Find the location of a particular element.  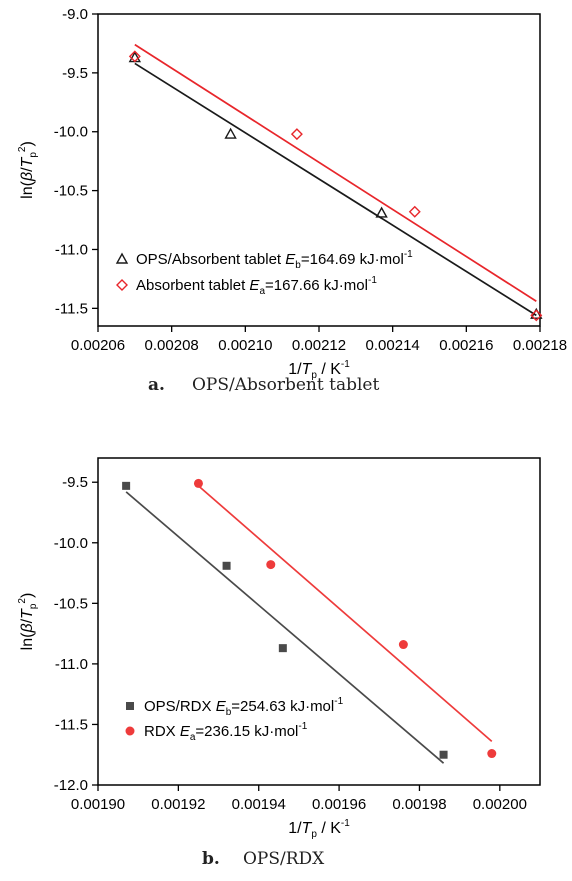

y-tick-label: -12.0 is located at coordinates (71, 785).